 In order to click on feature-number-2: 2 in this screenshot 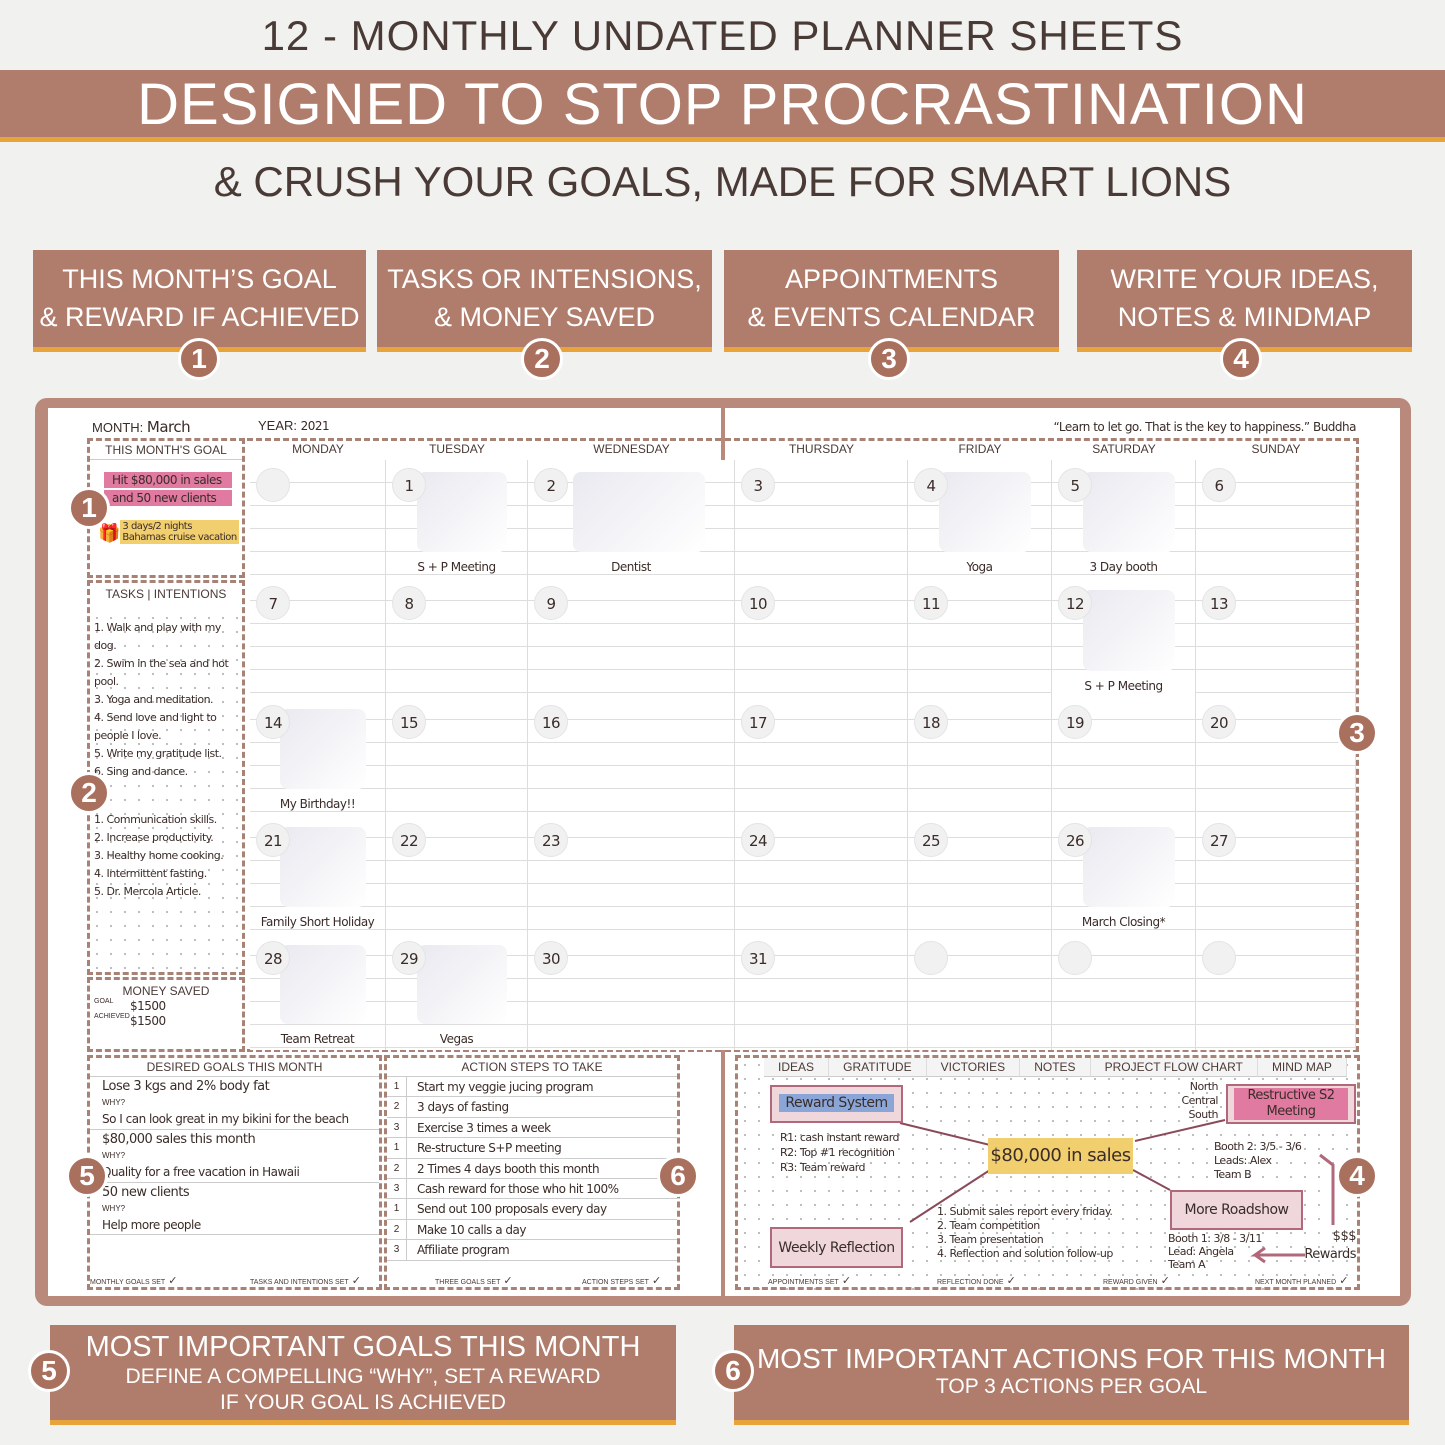, I will do `click(542, 359)`.